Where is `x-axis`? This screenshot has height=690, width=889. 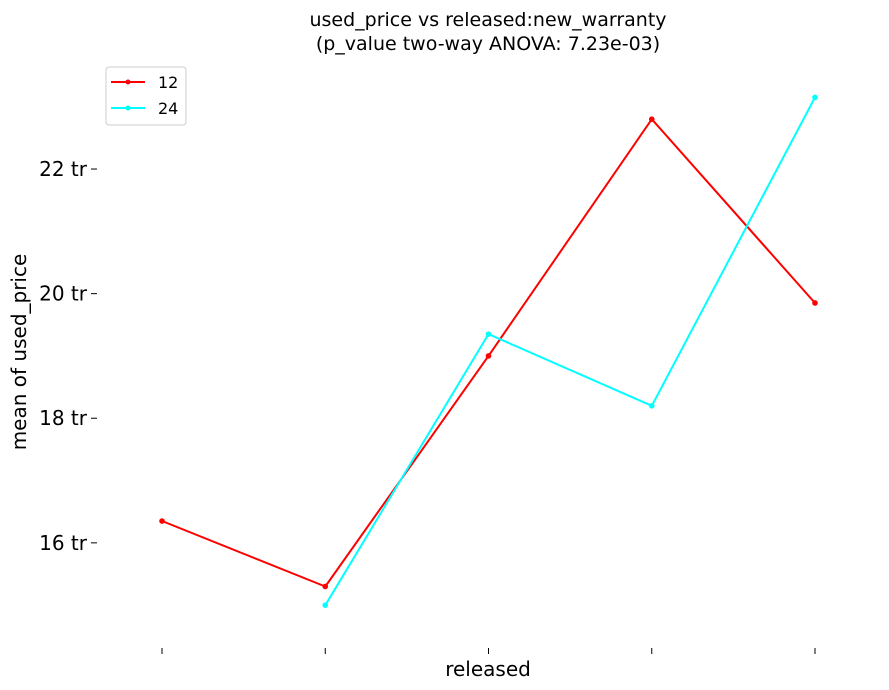
x-axis is located at coordinates (488, 651).